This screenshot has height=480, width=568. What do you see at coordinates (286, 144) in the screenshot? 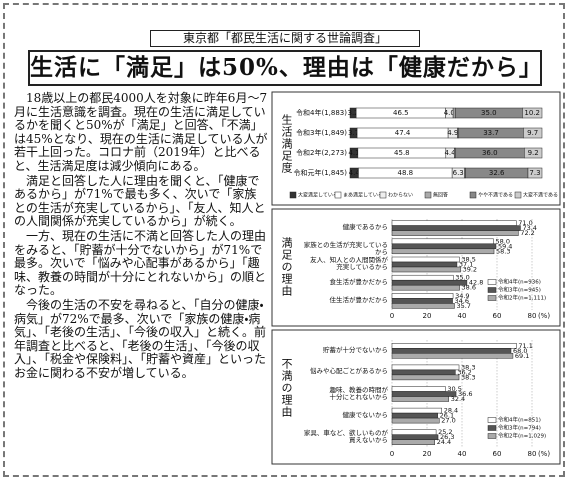
I see `chart-title: 生活満足度` at bounding box center [286, 144].